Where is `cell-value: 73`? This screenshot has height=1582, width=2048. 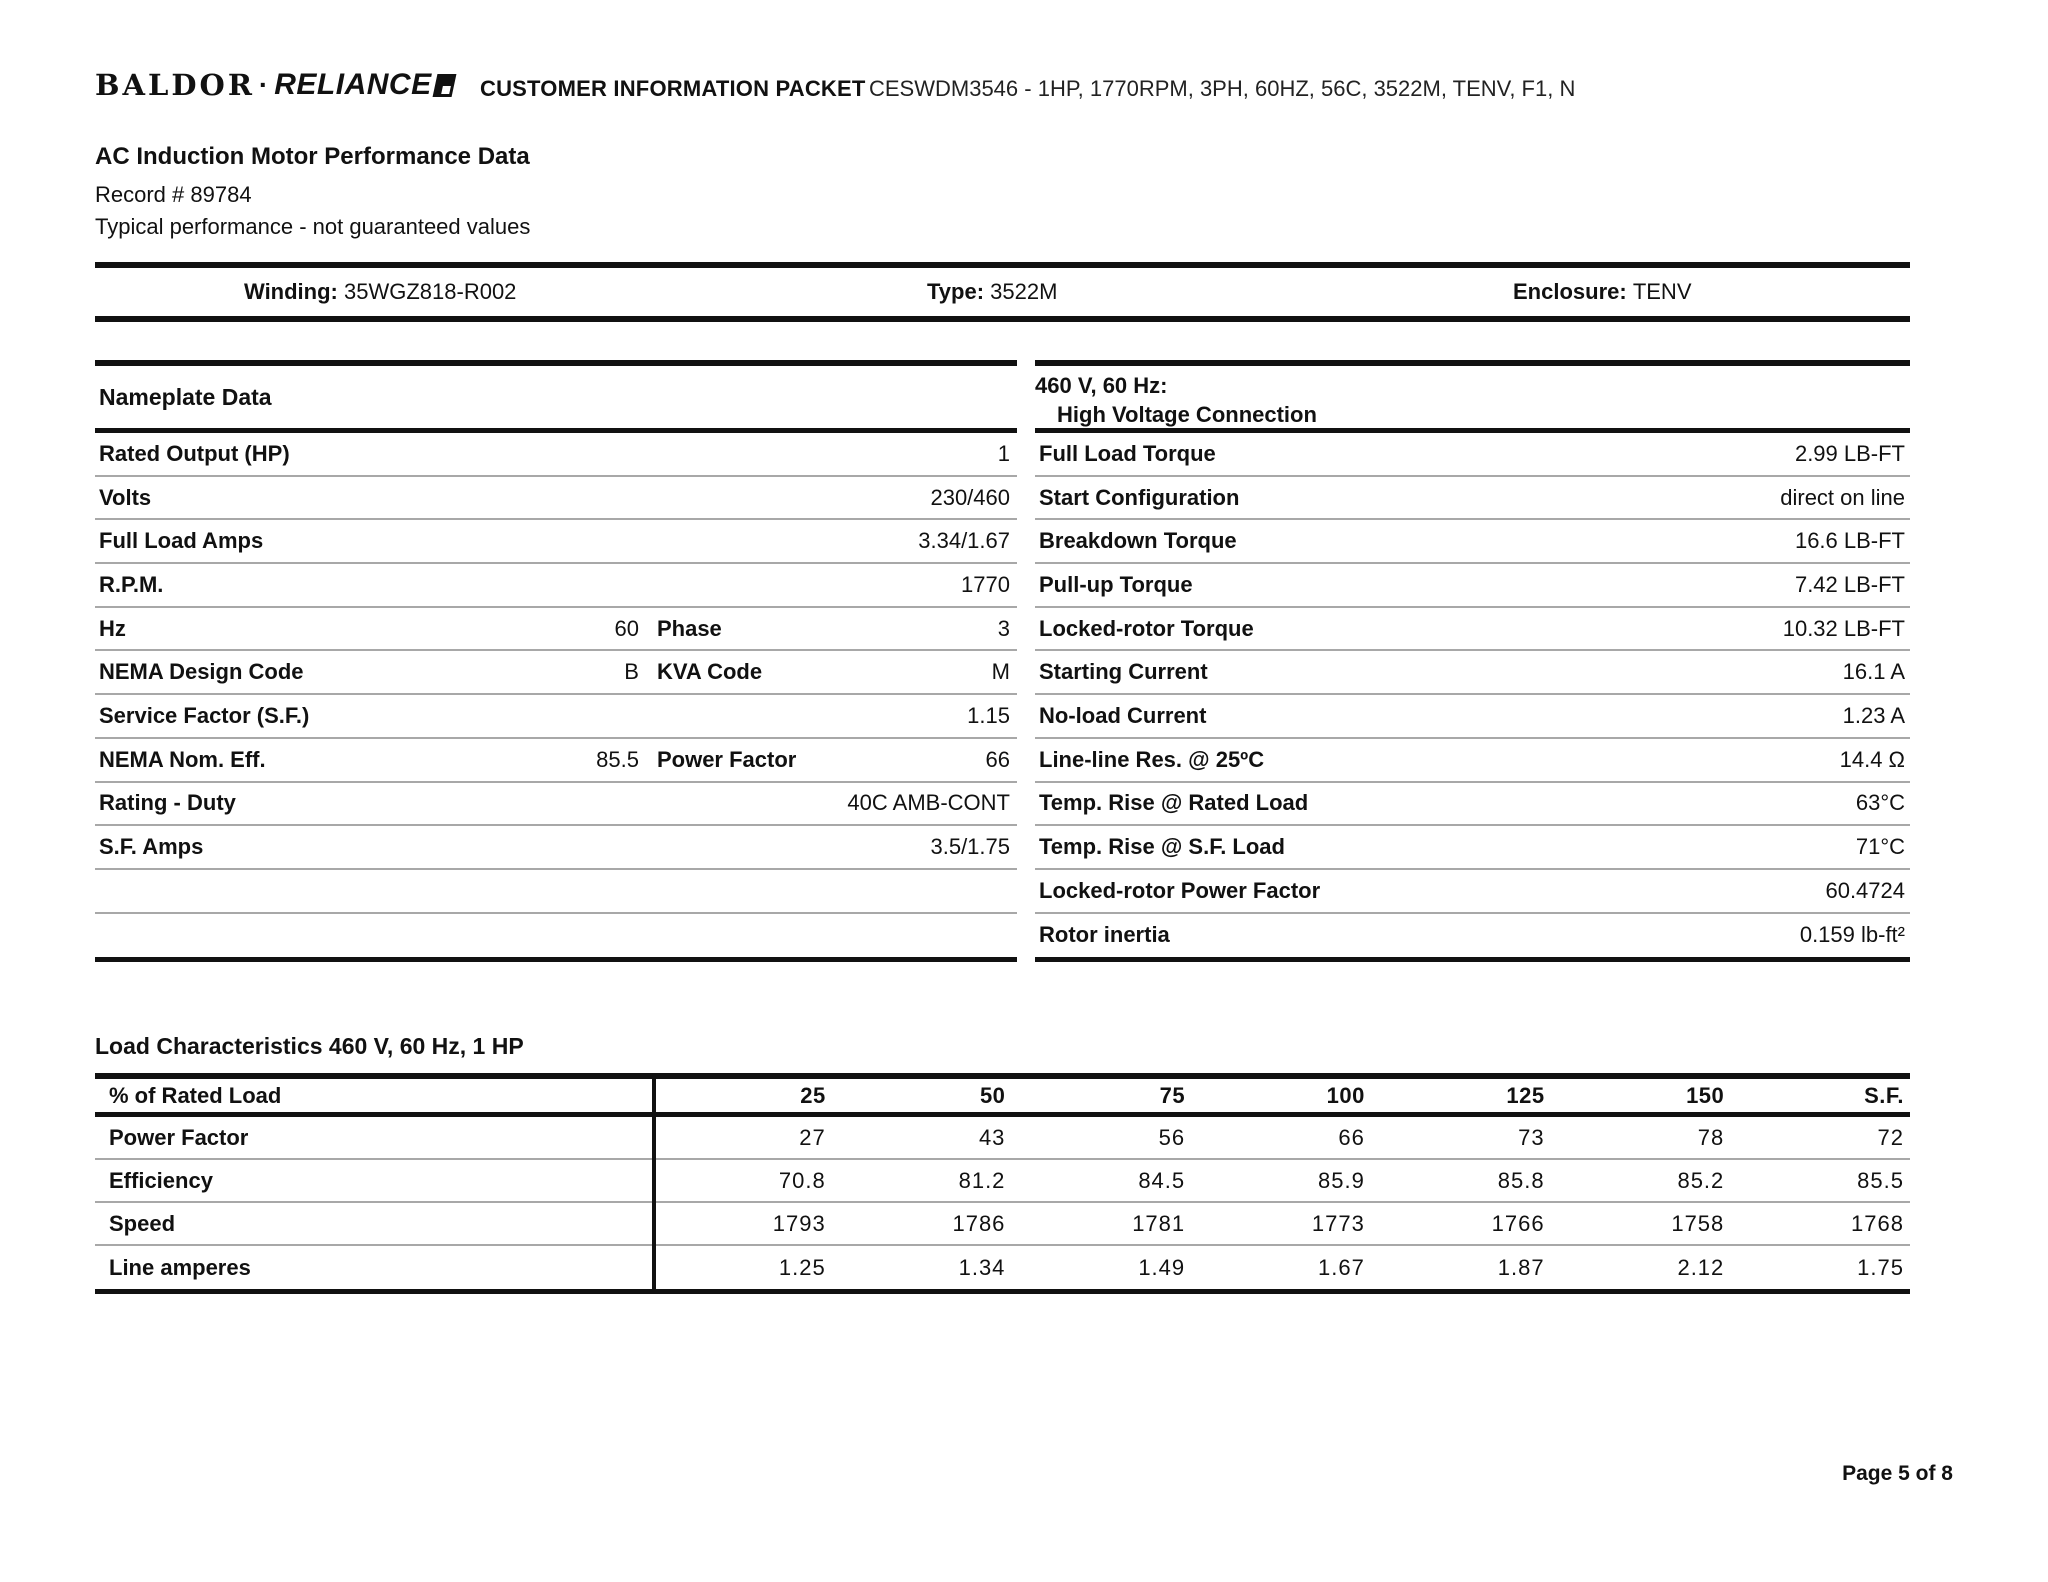 cell-value: 73 is located at coordinates (1531, 1137).